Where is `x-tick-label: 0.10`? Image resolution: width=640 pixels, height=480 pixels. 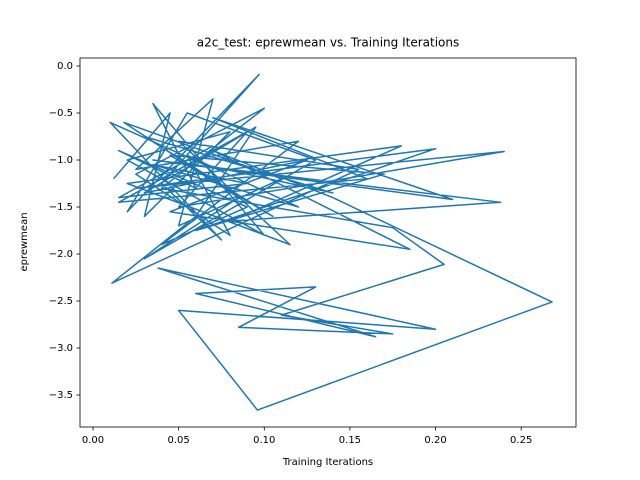 x-tick-label: 0.10 is located at coordinates (264, 440).